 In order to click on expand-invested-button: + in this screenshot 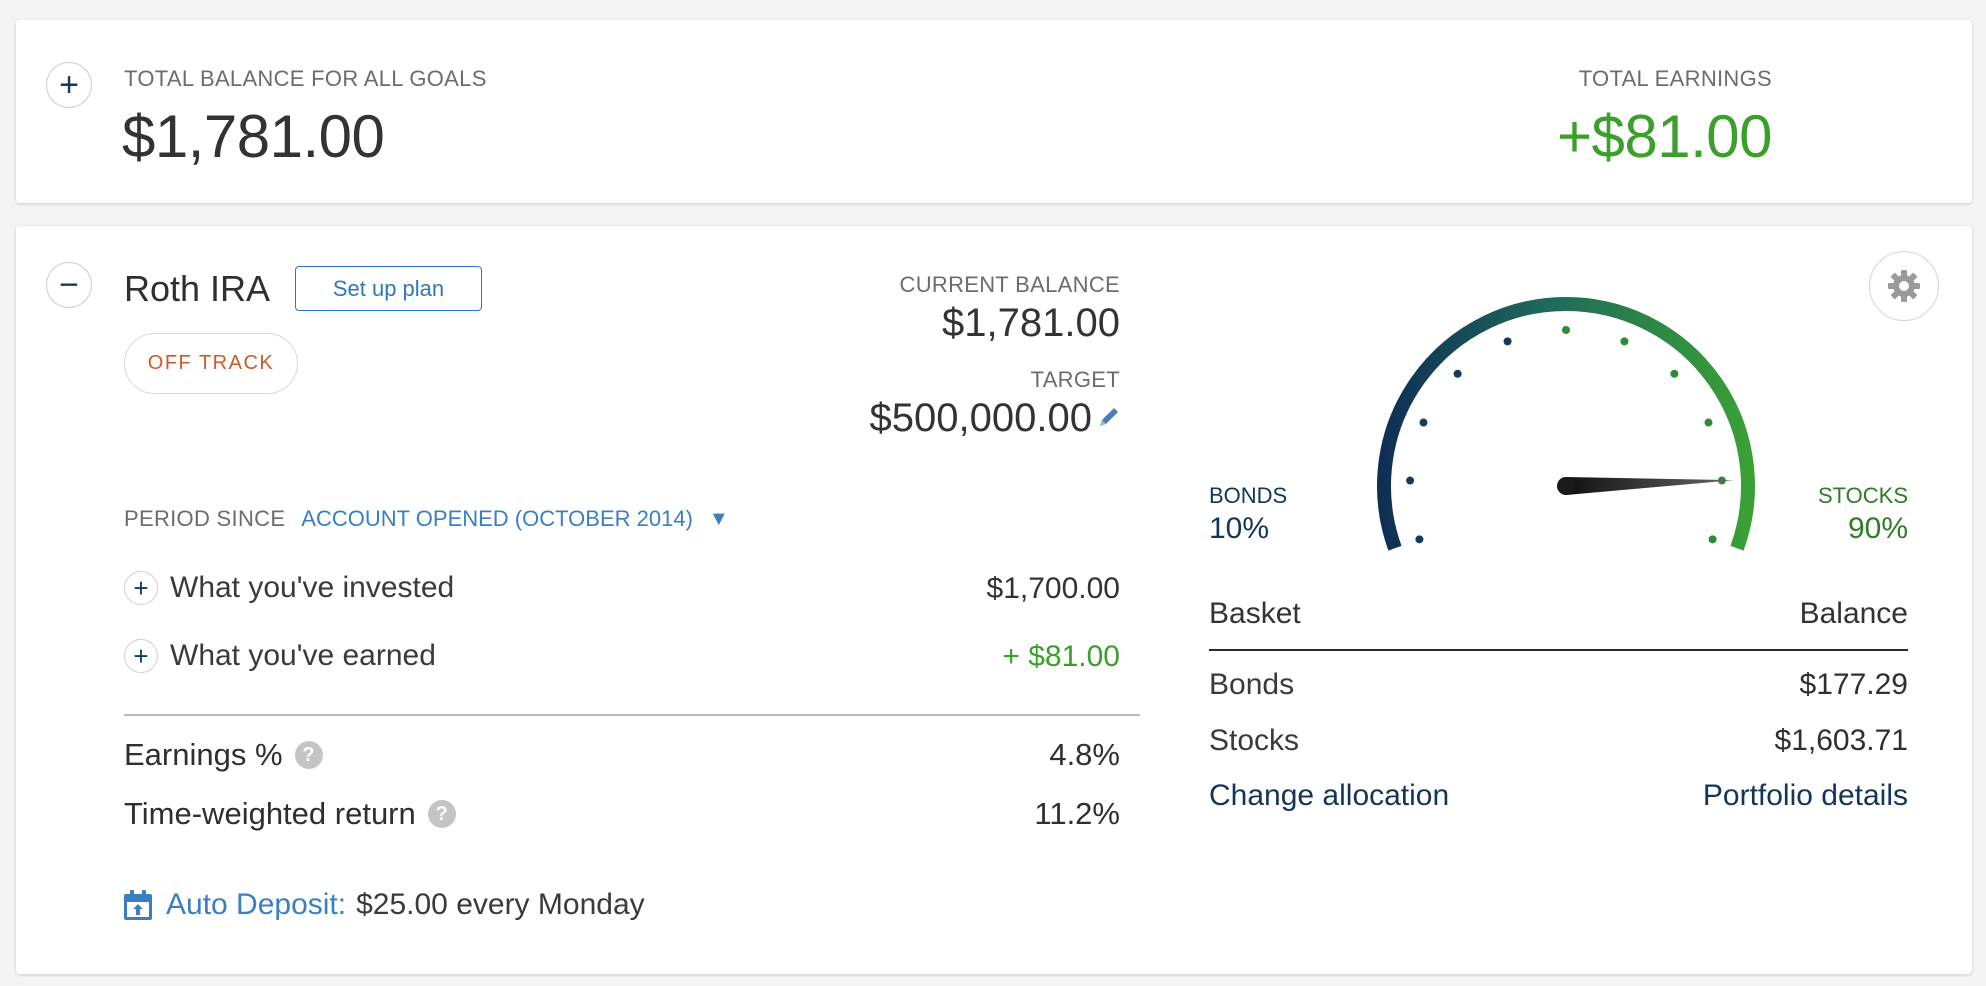, I will do `click(141, 588)`.